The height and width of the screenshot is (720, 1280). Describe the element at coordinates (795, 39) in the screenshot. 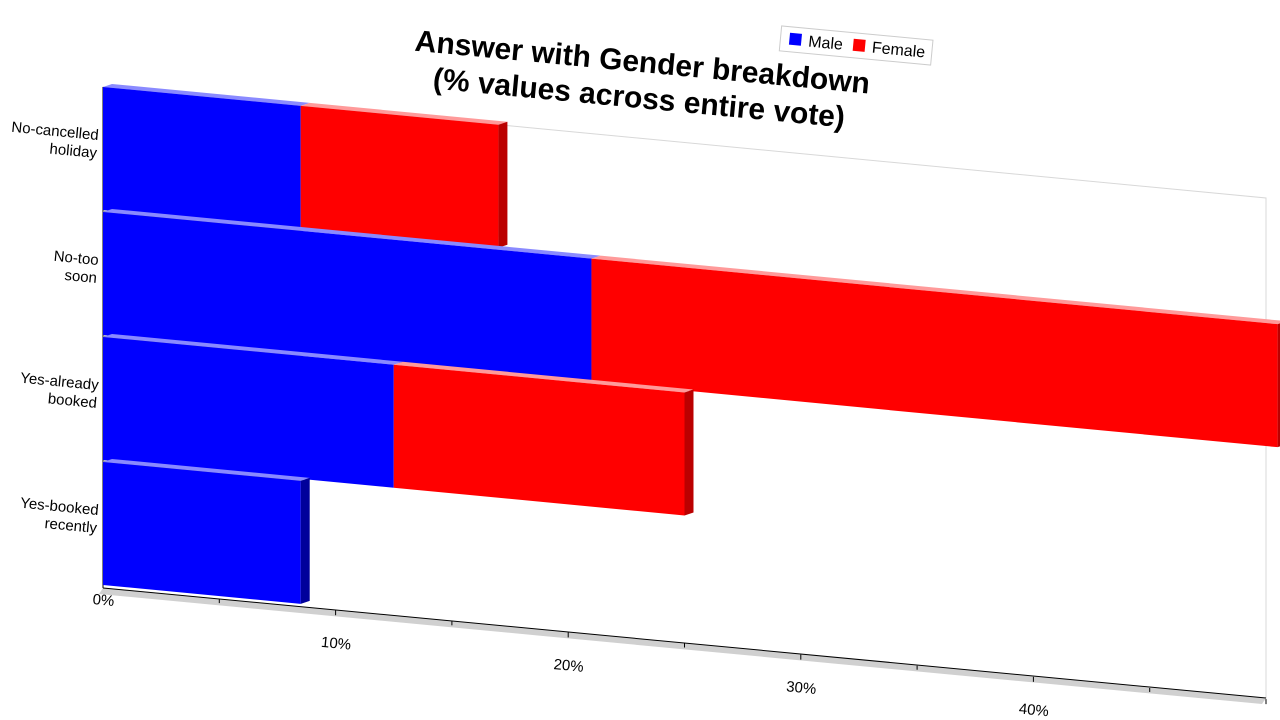

I see `legend-swatch-male` at that location.